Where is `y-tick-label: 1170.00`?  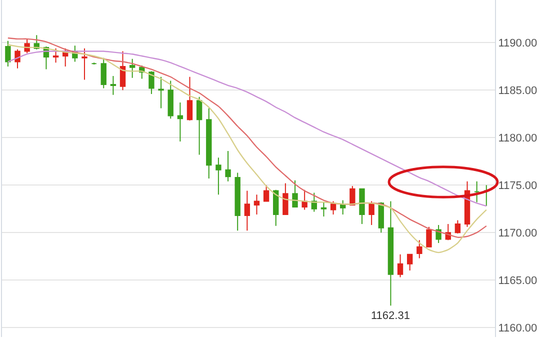
y-tick-label: 1170.00 is located at coordinates (518, 233).